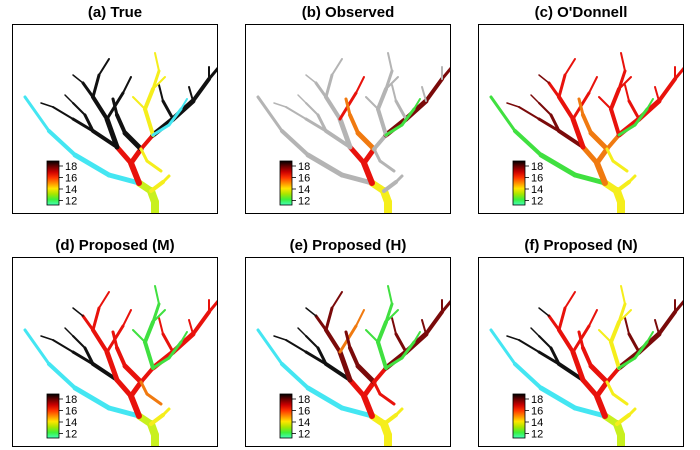 Image resolution: width=700 pixels, height=450 pixels. What do you see at coordinates (286, 416) in the screenshot?
I see `colorbar` at bounding box center [286, 416].